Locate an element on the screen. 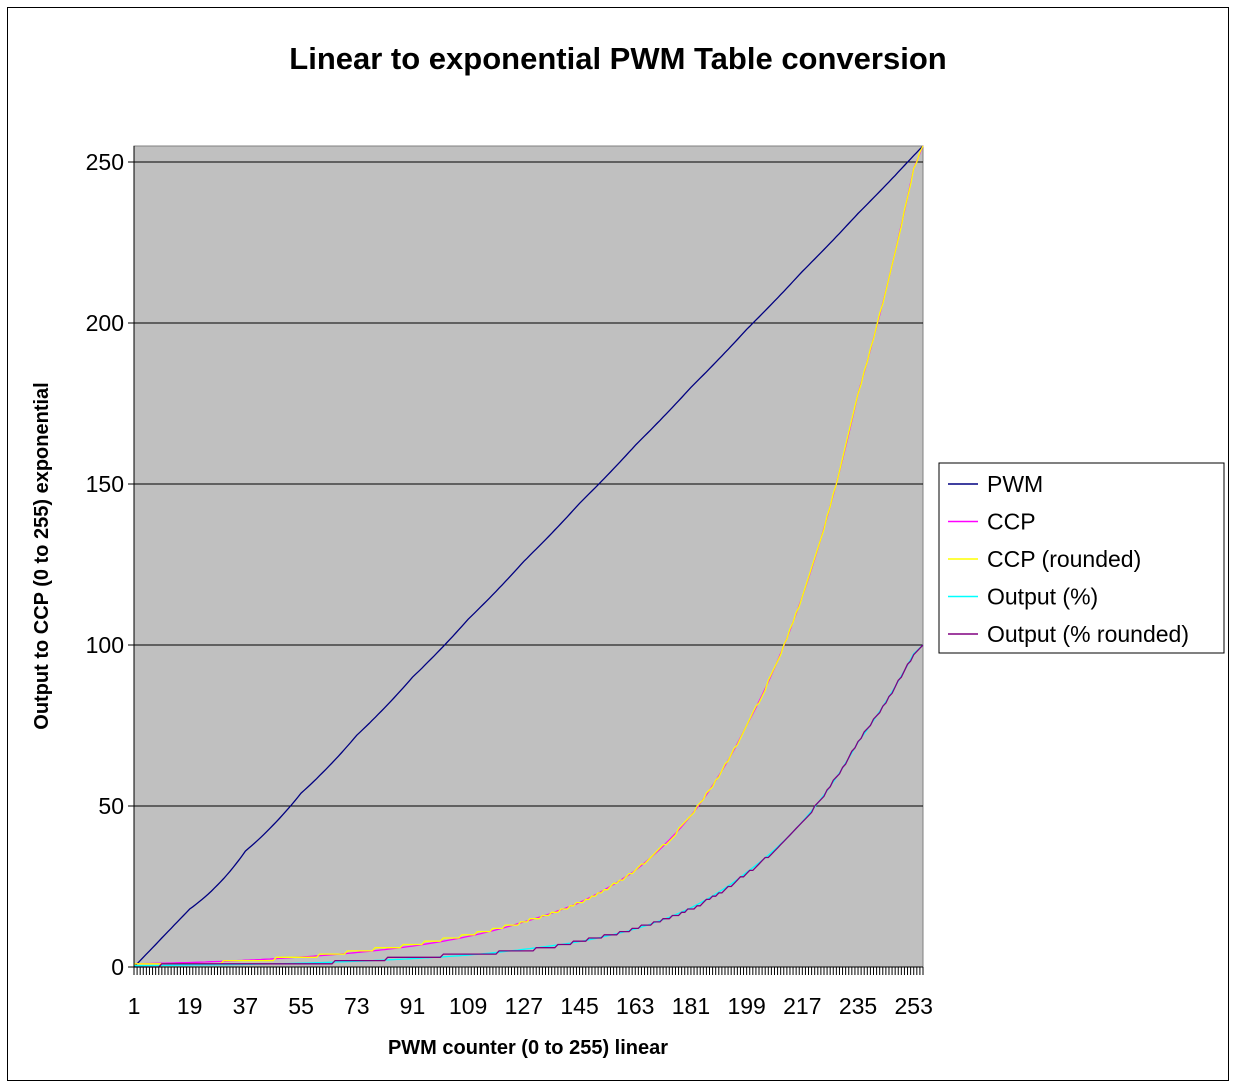 This screenshot has height=1090, width=1237. x-tick-label-91: 91 is located at coordinates (413, 1006).